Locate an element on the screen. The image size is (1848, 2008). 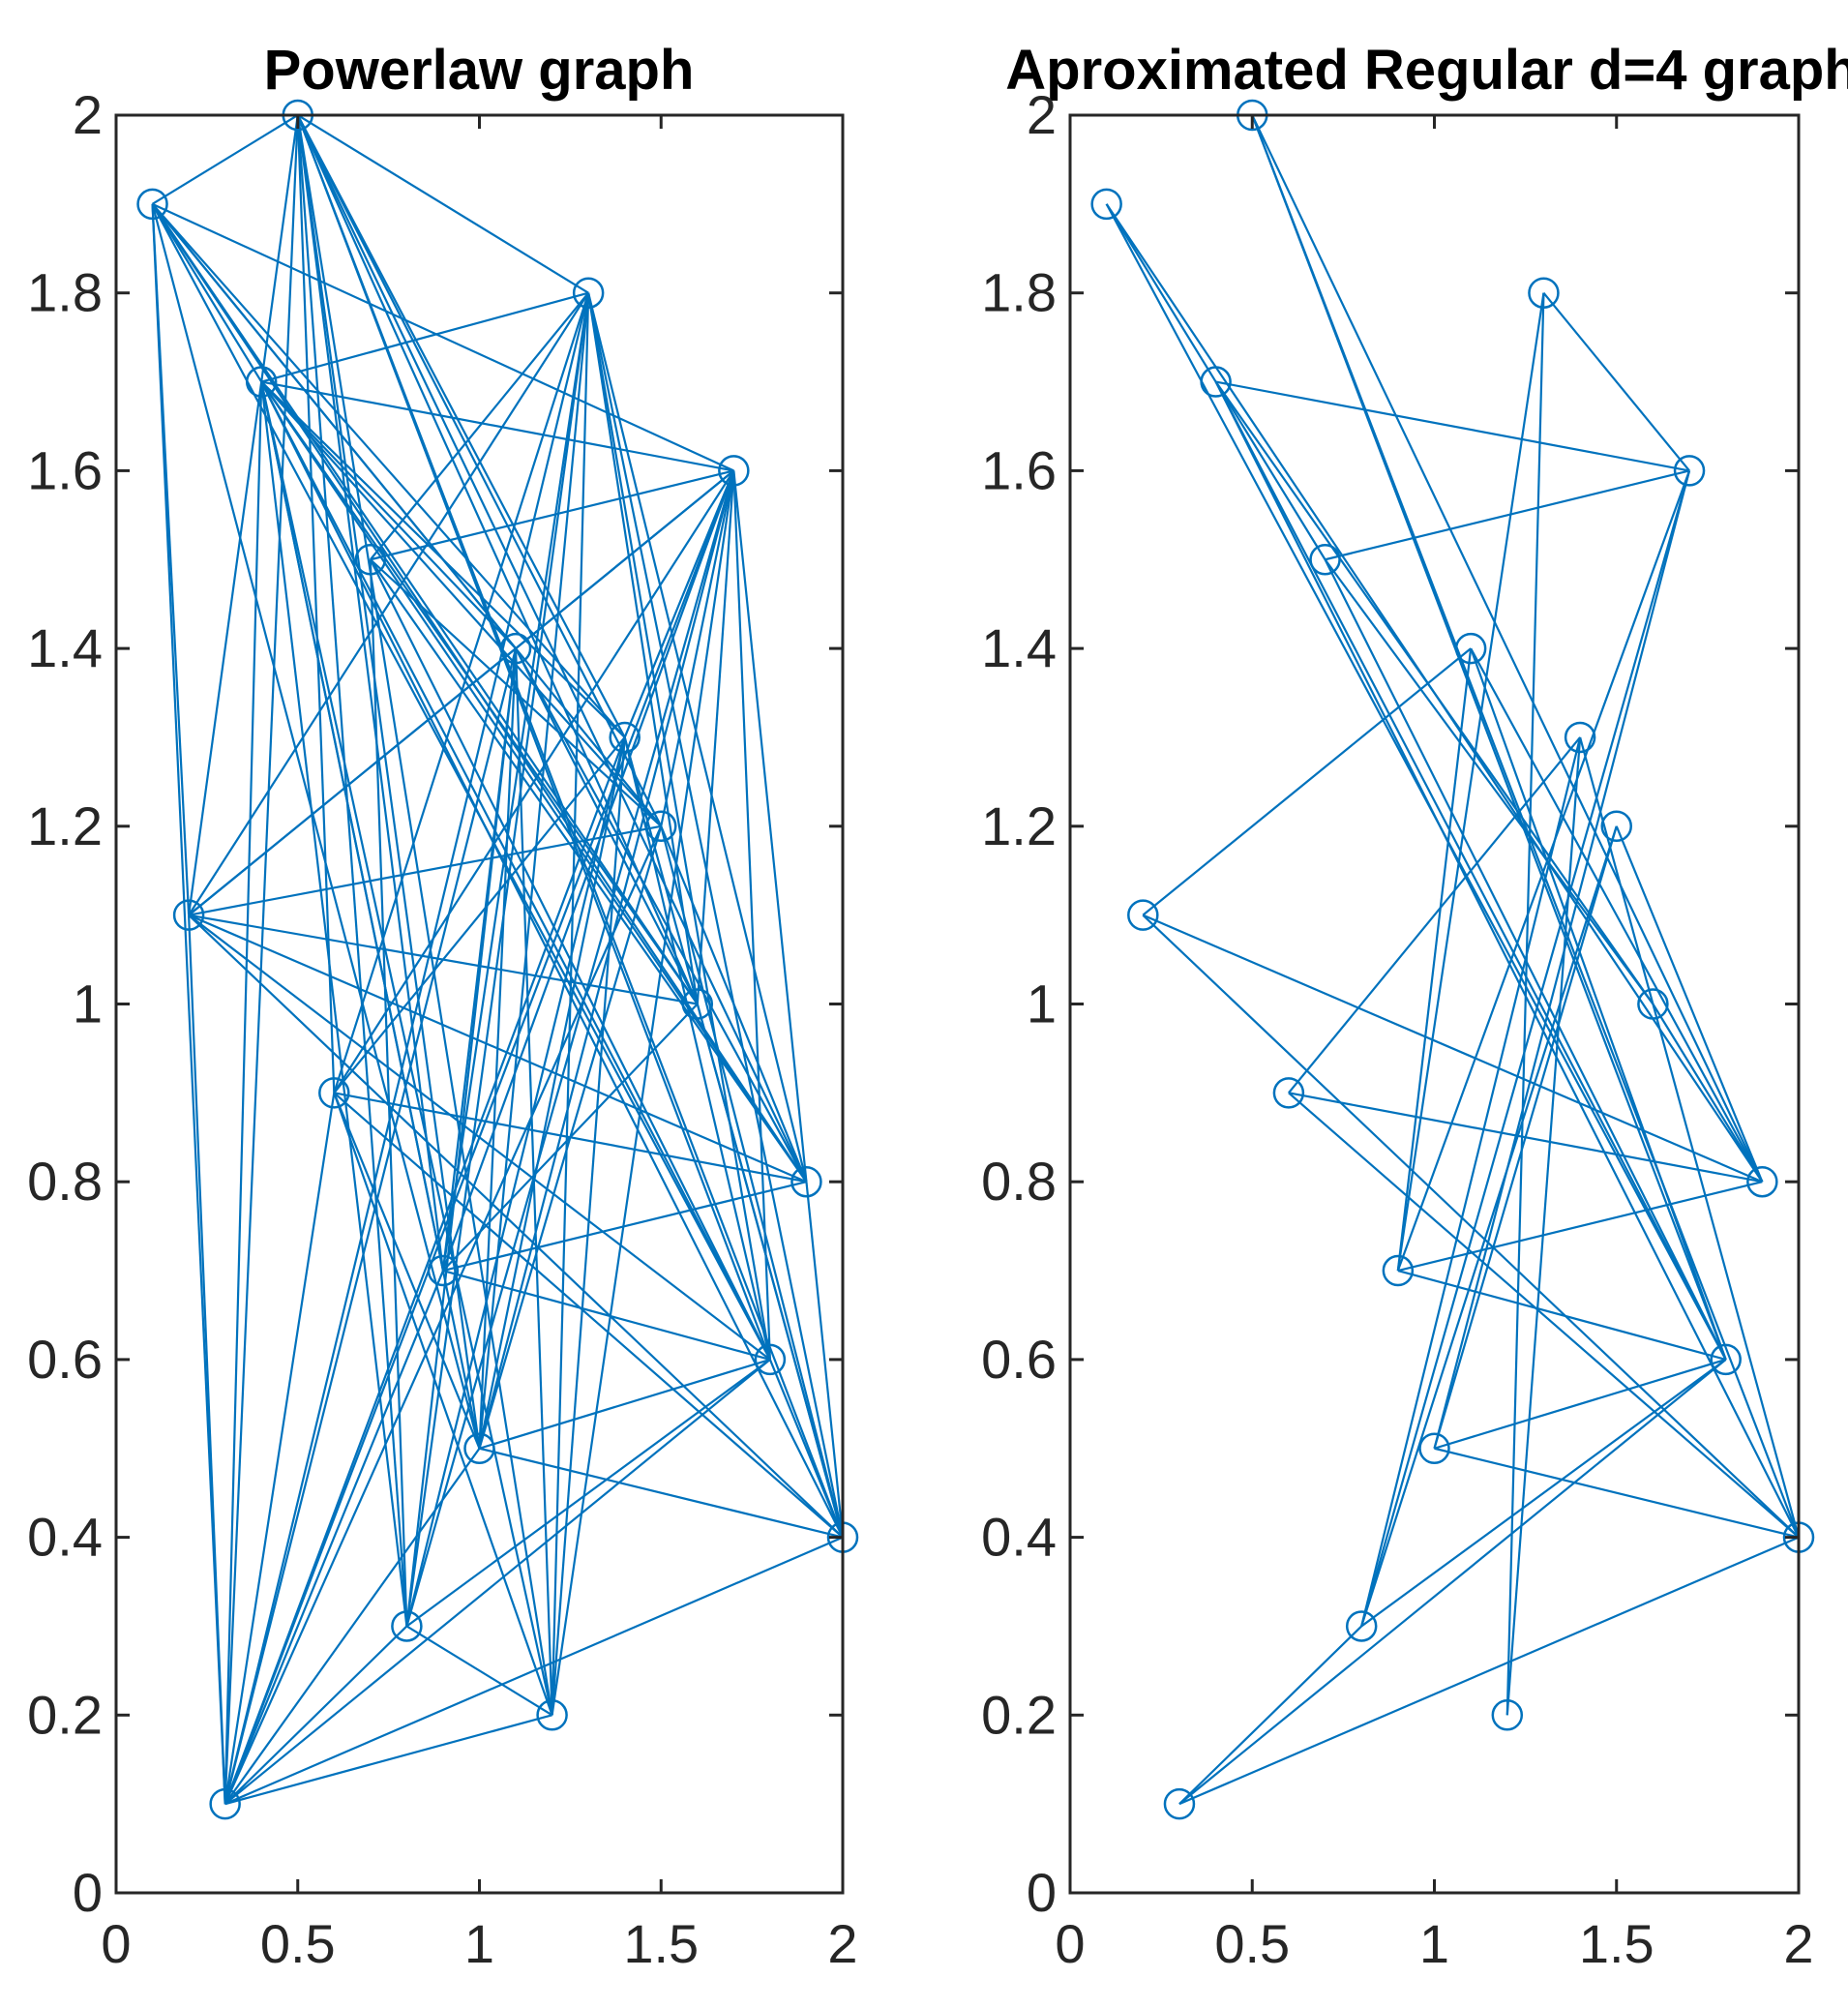
regular-ytick-label-6: 1.2 is located at coordinates (1019, 826).